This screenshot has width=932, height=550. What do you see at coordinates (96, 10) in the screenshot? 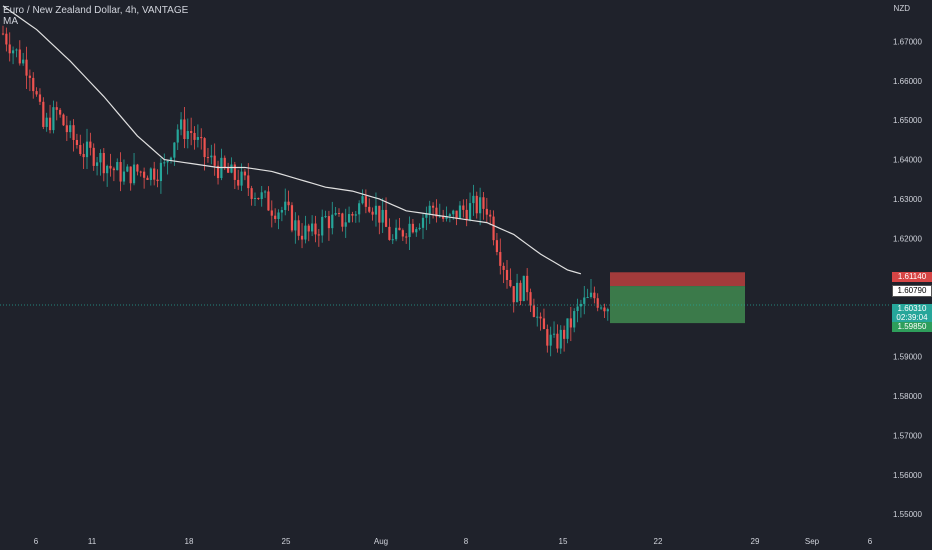
I see `symbol-title: Euro / New Zealand Dollar, 4h, VANTAGE` at bounding box center [96, 10].